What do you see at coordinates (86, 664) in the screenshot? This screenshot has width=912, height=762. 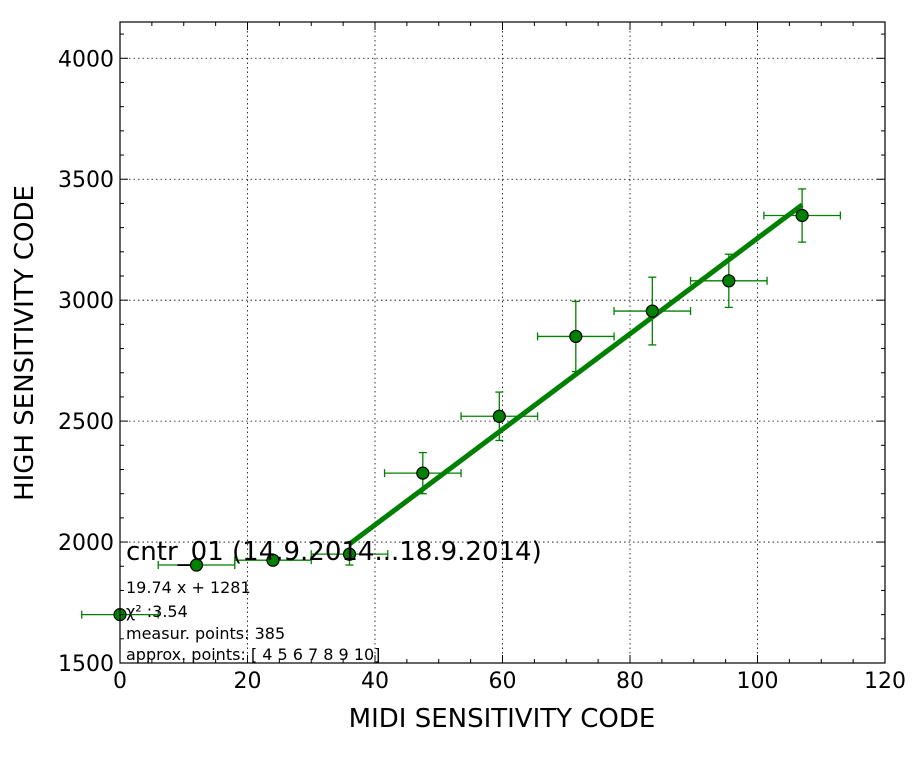 I see `y-tick-label: 1500` at bounding box center [86, 664].